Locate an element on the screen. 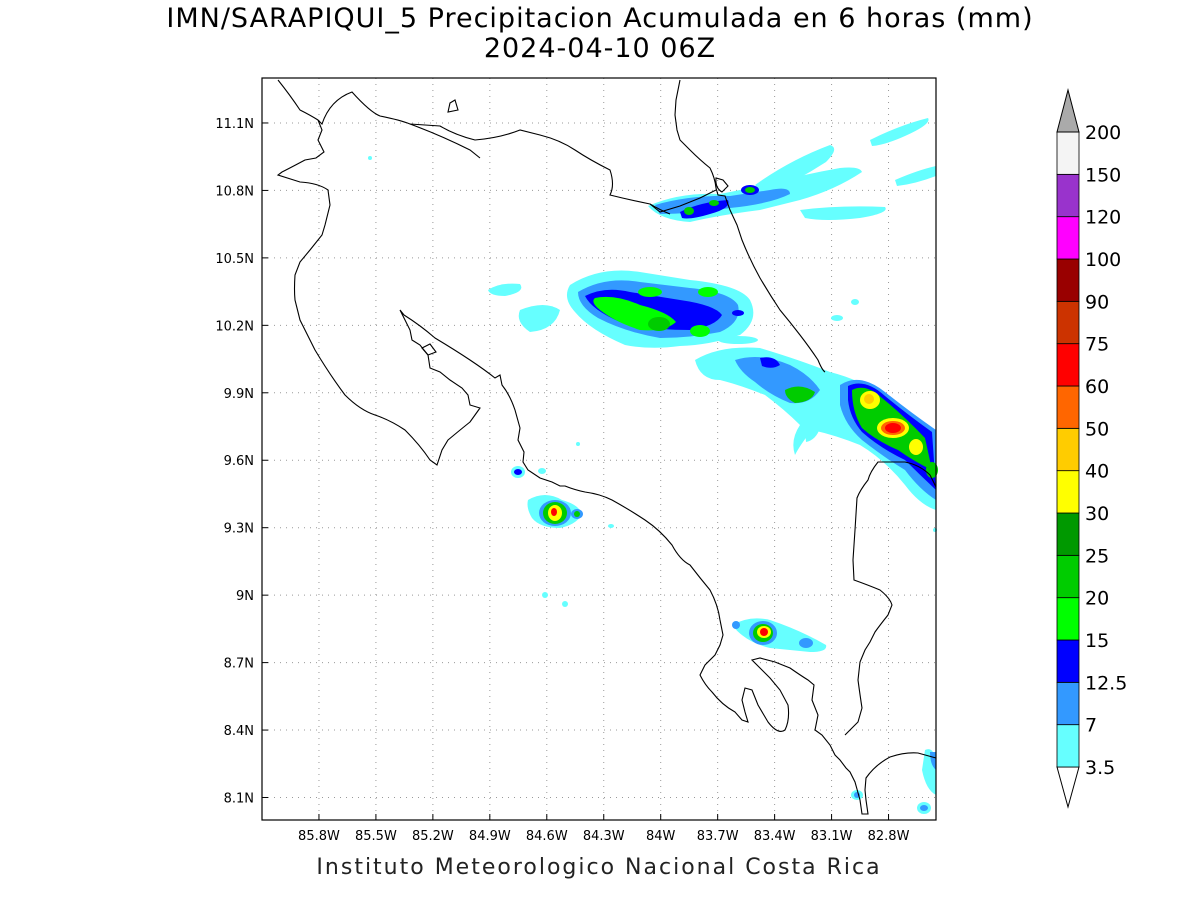 Image resolution: width=1200 pixels, height=900 pixels. x-tick-label: 85.2W is located at coordinates (433, 836).